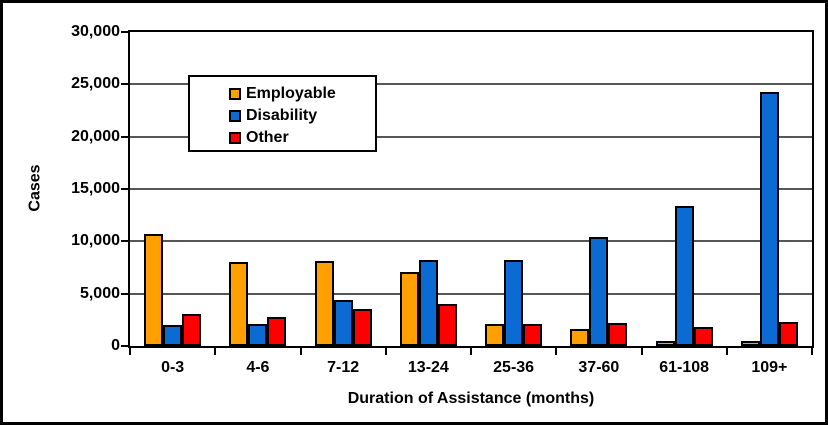  Describe the element at coordinates (235, 138) in the screenshot. I see `legend-swatch-other` at that location.